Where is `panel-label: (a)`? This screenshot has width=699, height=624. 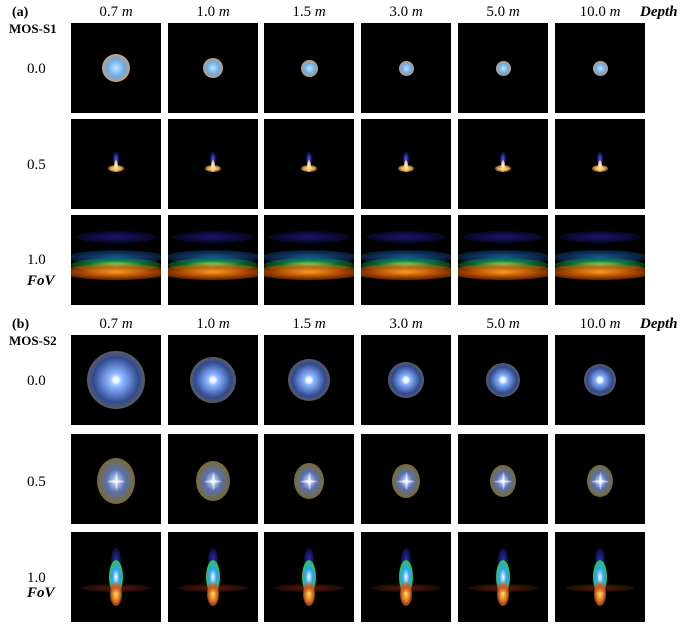
panel-label: (a) is located at coordinates (20, 12).